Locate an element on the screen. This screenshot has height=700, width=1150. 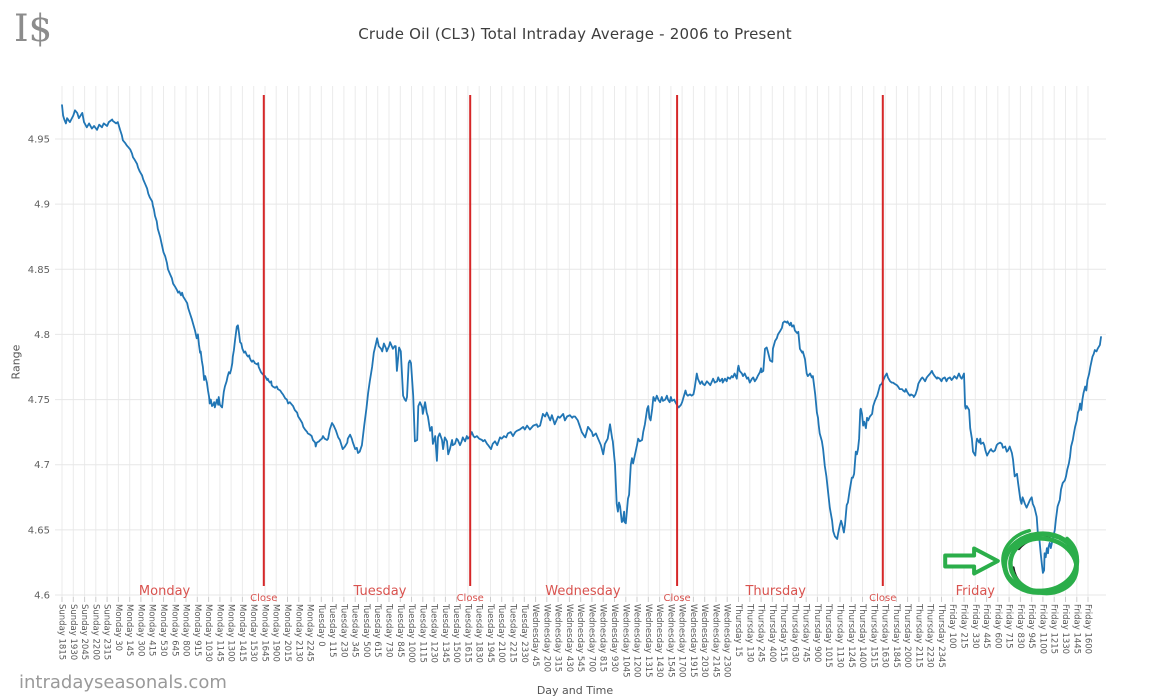
y-axis-title: Range is located at coordinates (16, 362).